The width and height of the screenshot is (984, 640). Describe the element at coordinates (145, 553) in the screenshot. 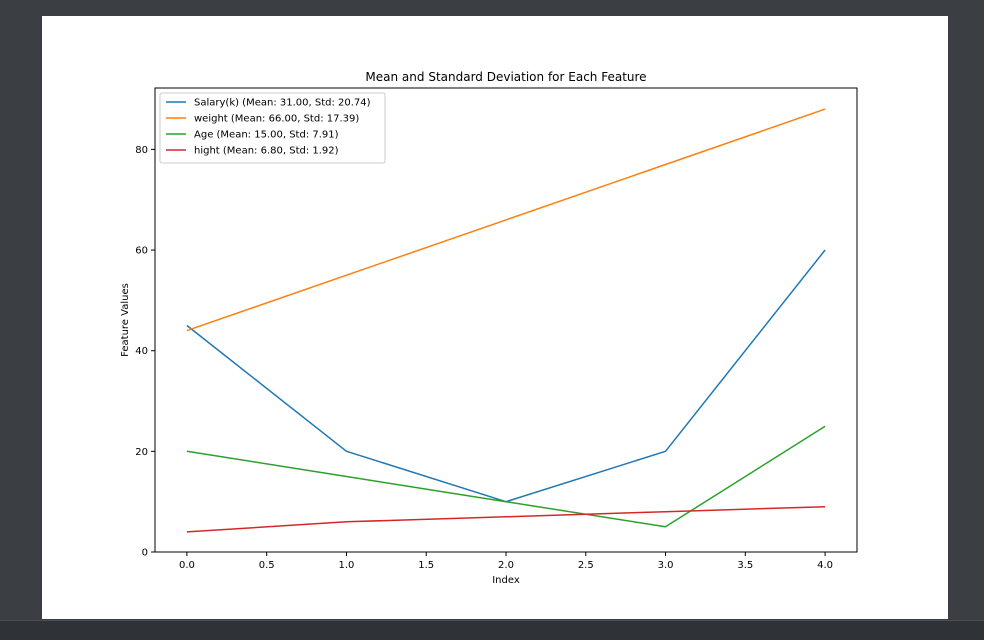

I see `y-tick-label: 0` at that location.